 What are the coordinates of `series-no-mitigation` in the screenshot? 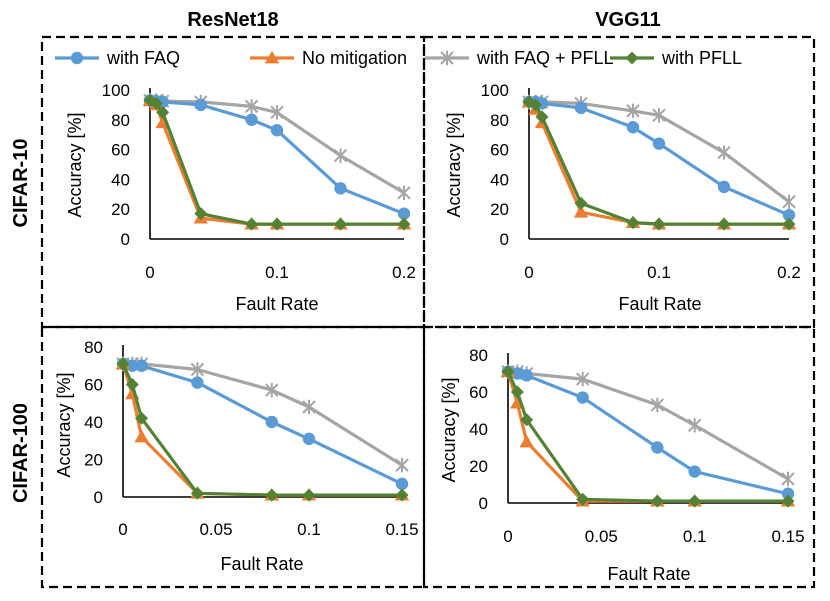 It's located at (262, 428).